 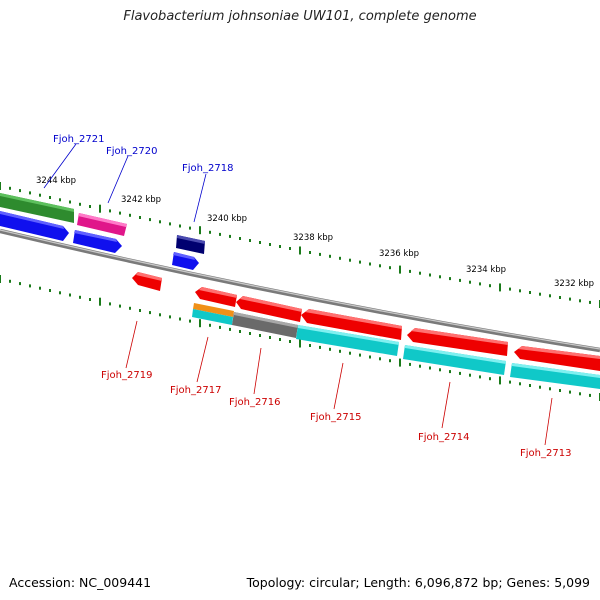 I want to click on gene-block-orange, so click(x=213, y=310).